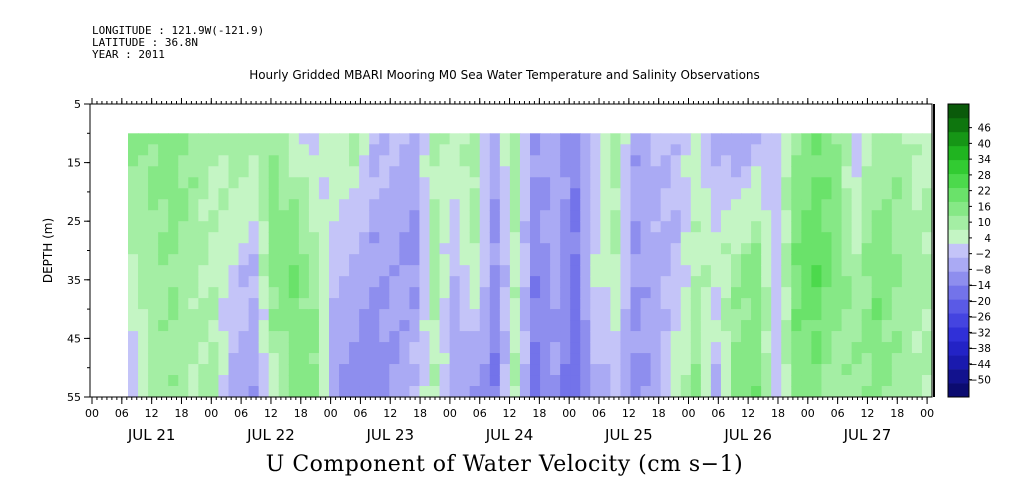 The image size is (1009, 504). What do you see at coordinates (122, 413) in the screenshot?
I see `x-hour-label: 06` at bounding box center [122, 413].